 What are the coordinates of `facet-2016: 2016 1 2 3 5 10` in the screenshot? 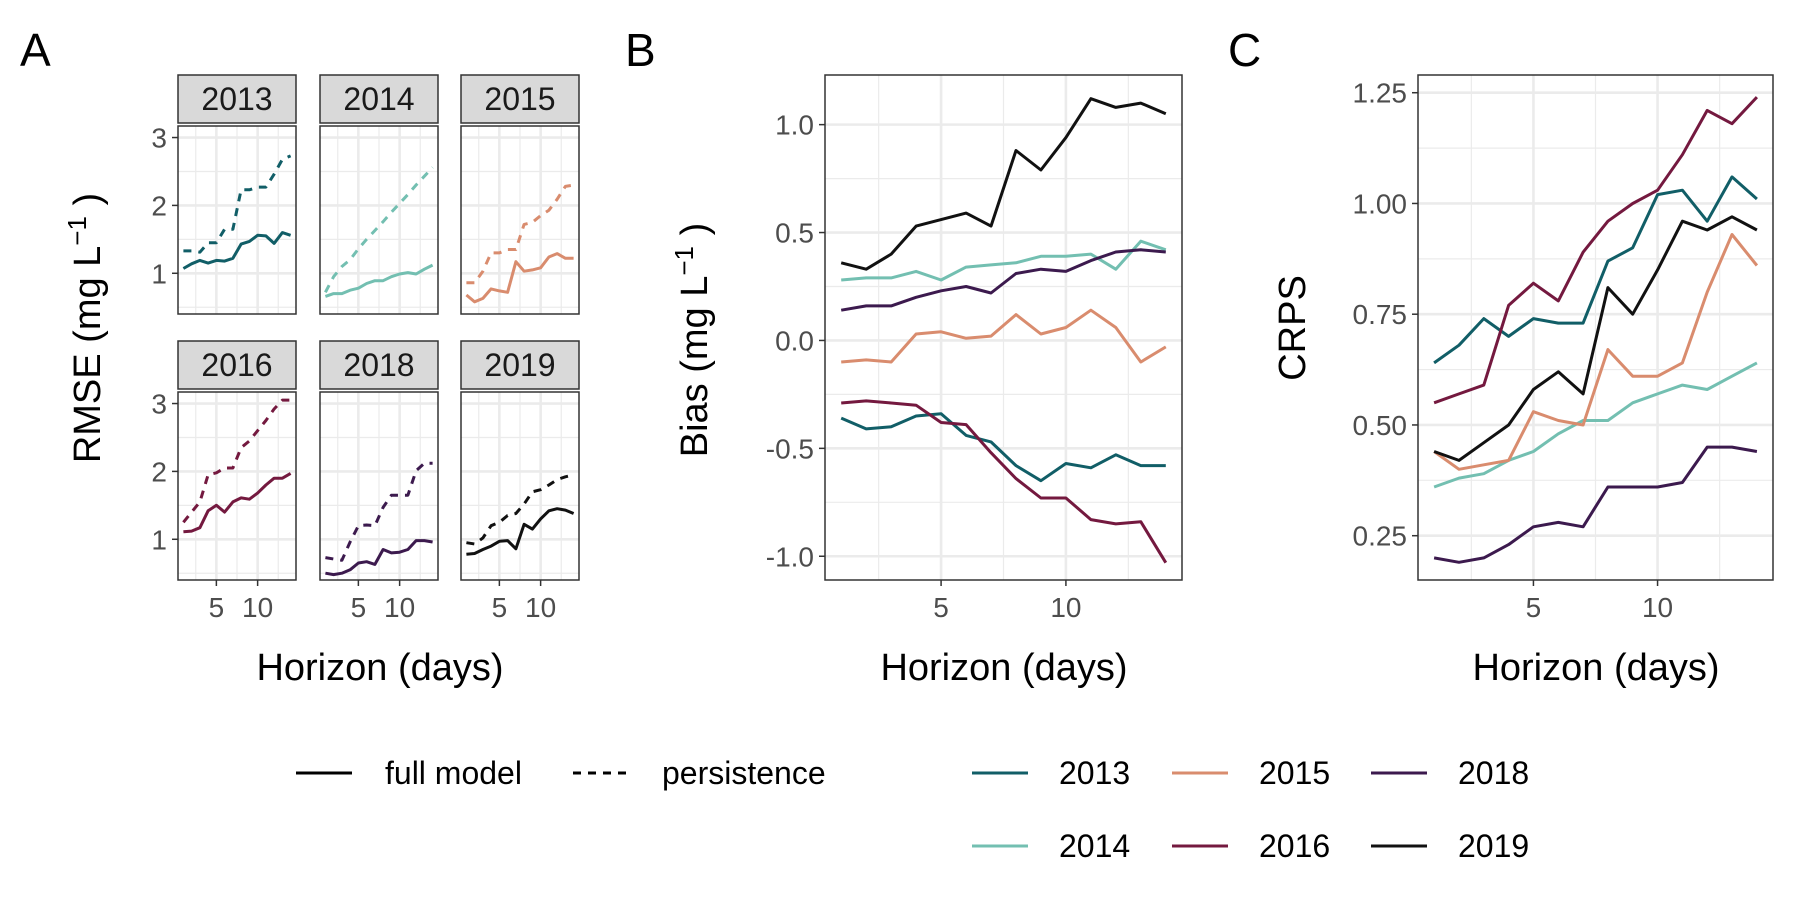 It's located at (224, 481).